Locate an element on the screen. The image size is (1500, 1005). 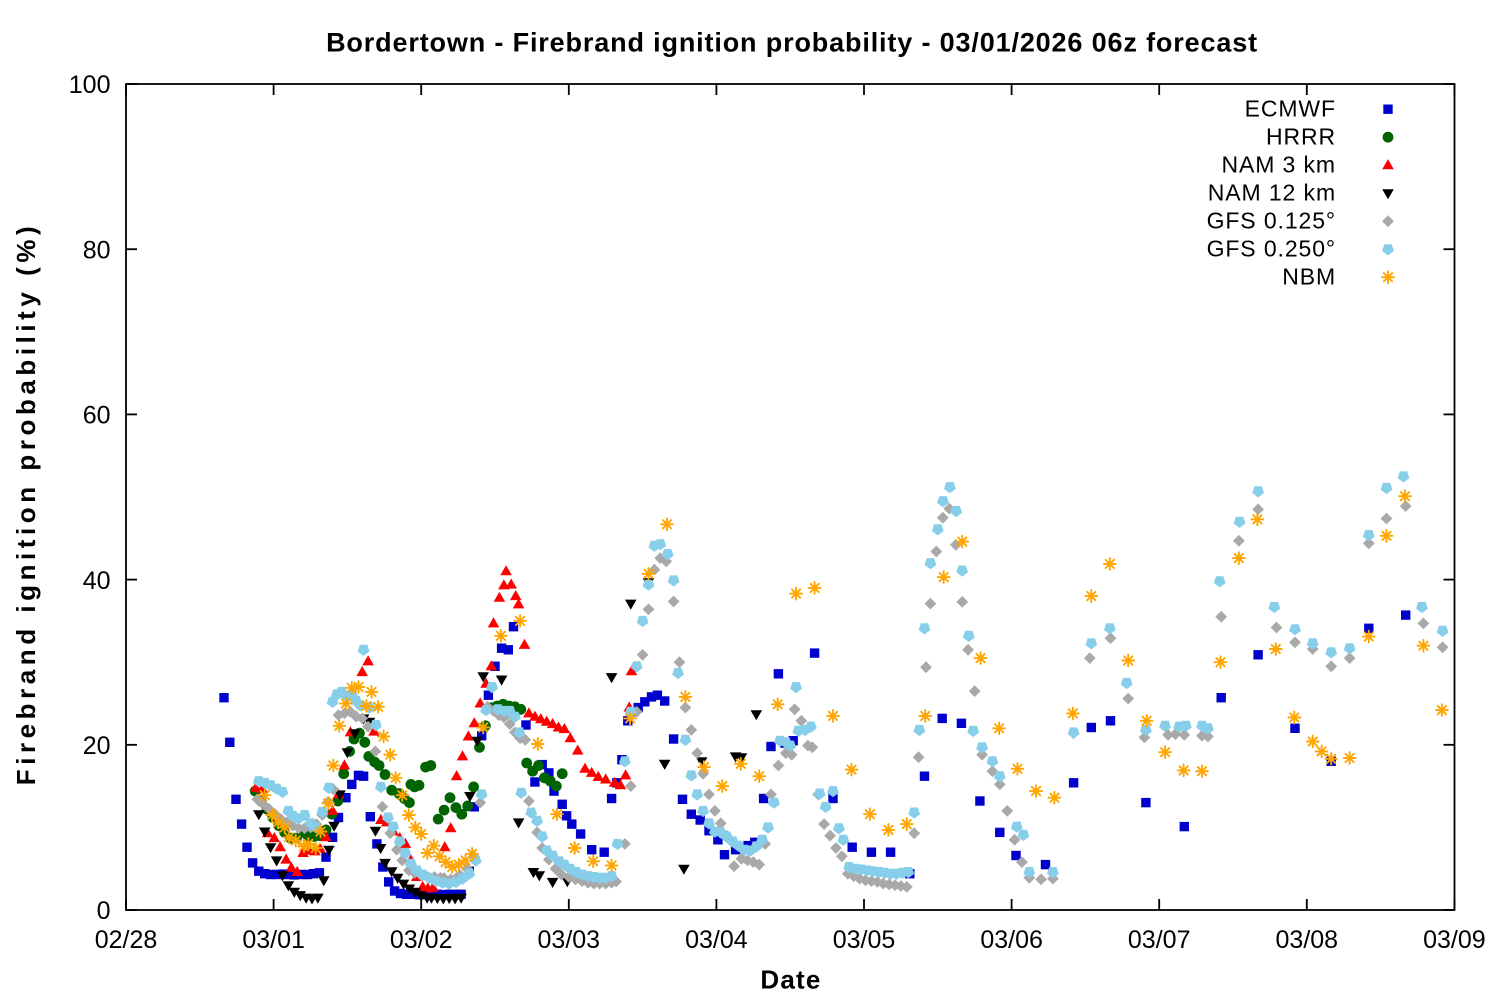
svg-text:Firebrand ignition probability: Firebrand ignition probability (%) is located at coordinates (26, 503).